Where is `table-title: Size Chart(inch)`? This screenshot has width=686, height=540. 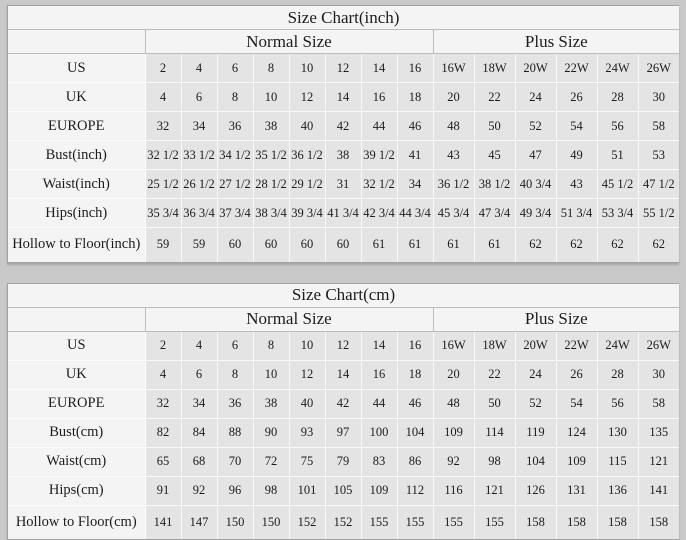 table-title: Size Chart(inch) is located at coordinates (343, 18).